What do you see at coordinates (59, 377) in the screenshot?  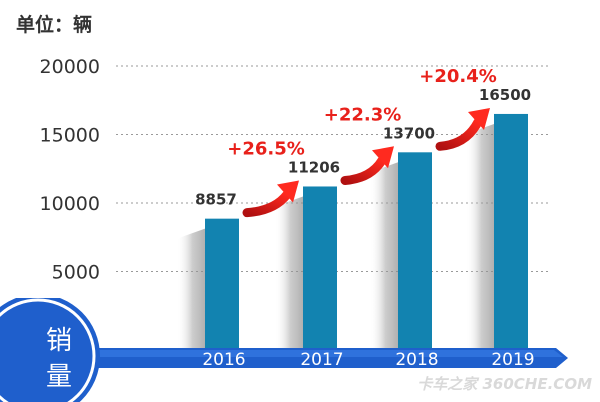 I see `ylabel-char-2: 量` at bounding box center [59, 377].